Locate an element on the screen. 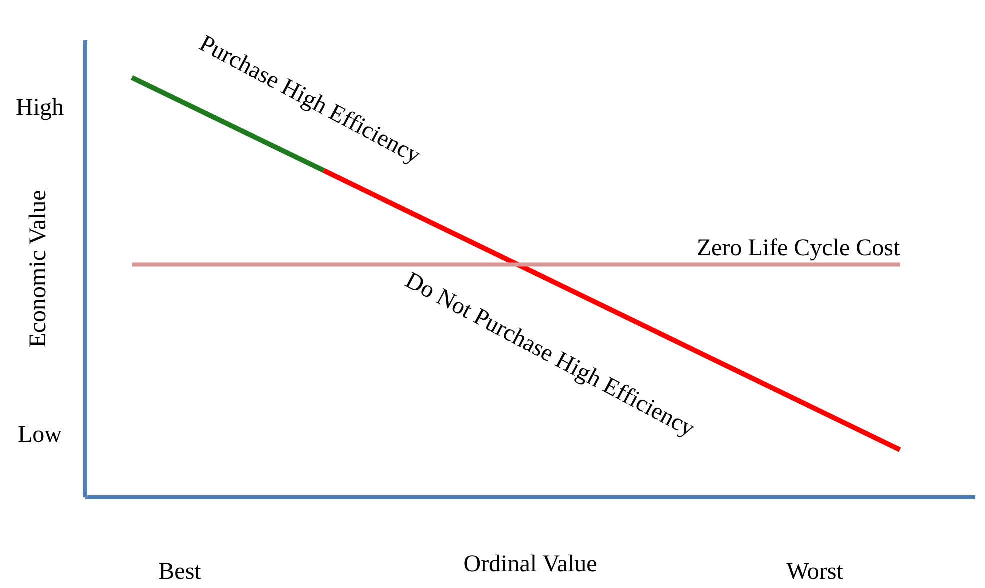 The width and height of the screenshot is (985, 588). text: Best is located at coordinates (180, 572).